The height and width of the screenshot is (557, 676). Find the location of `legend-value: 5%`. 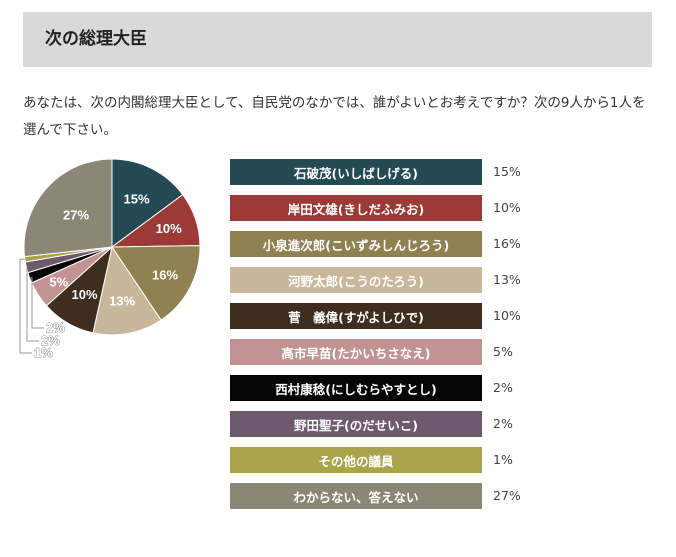

legend-value: 5% is located at coordinates (503, 351).